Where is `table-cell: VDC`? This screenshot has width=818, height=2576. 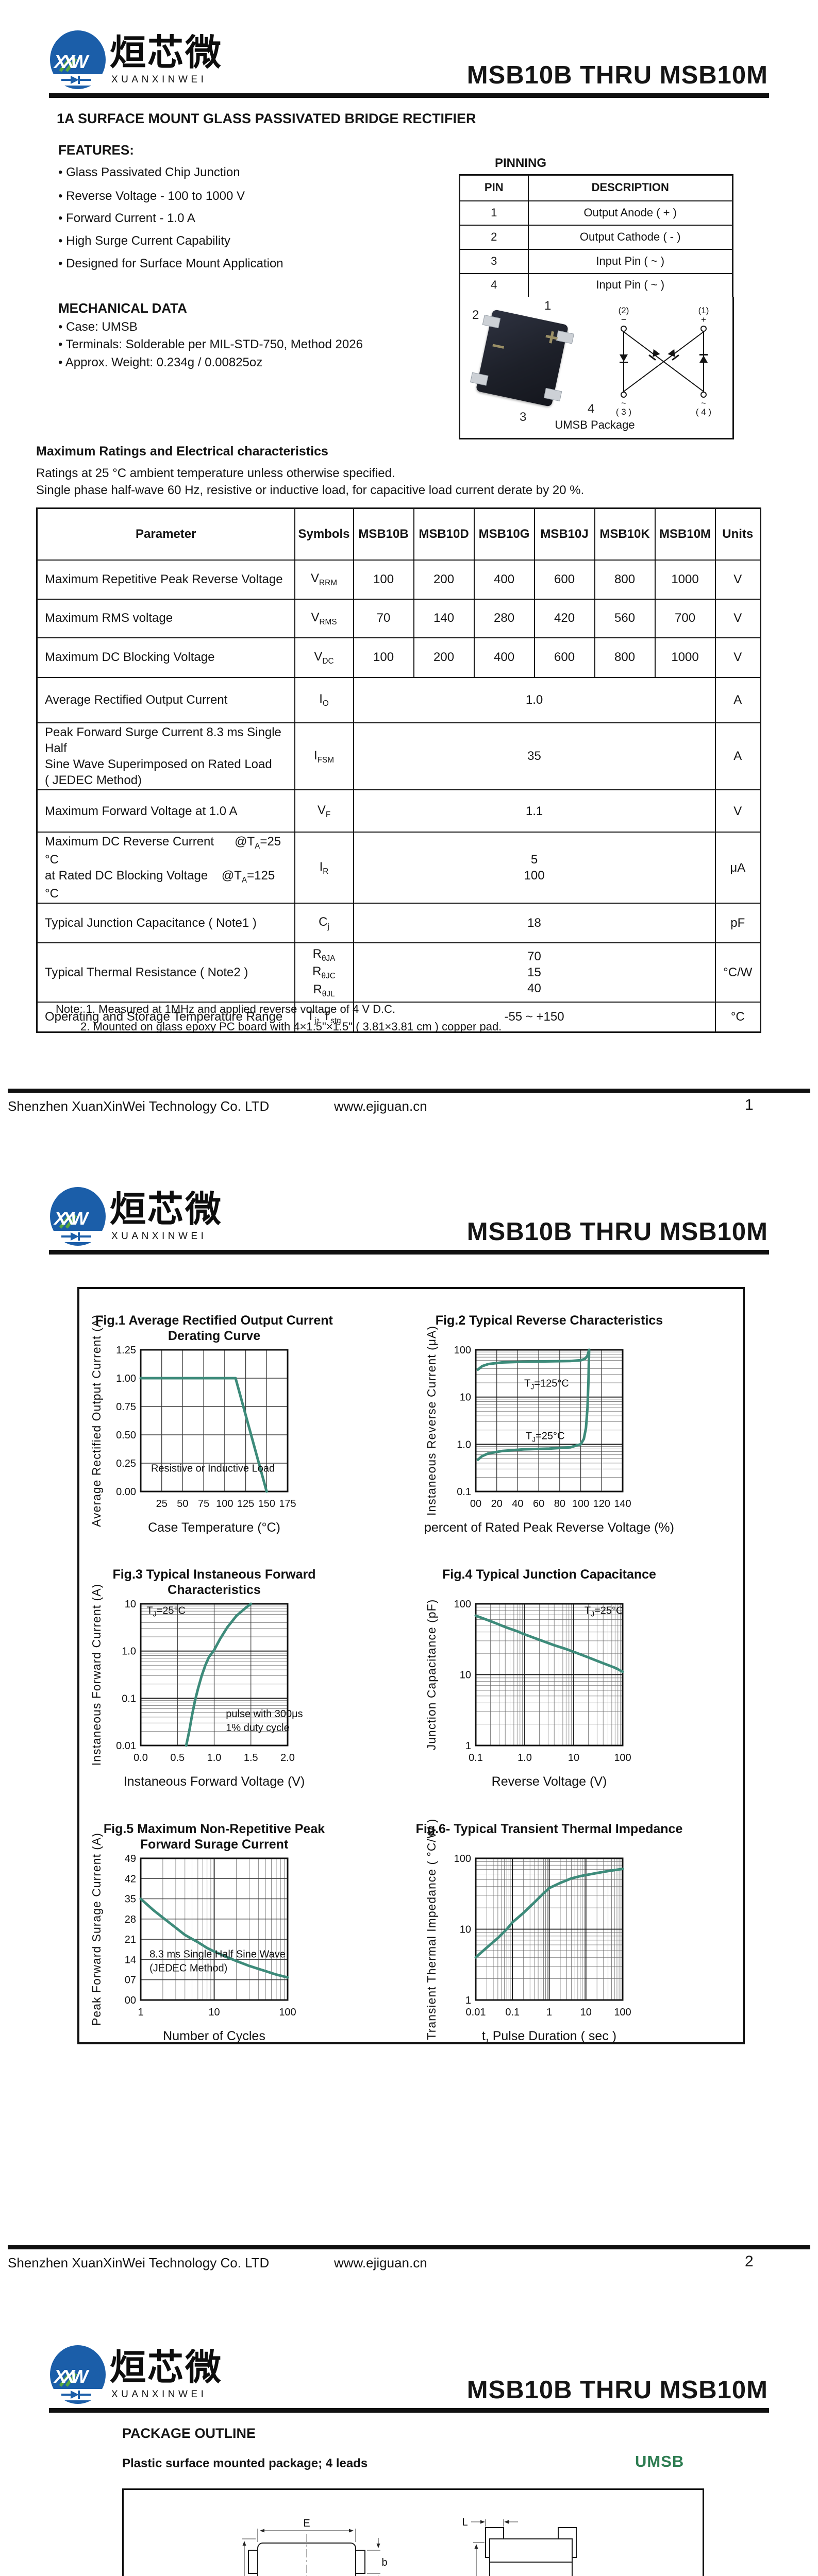
table-cell: VDC is located at coordinates (324, 657).